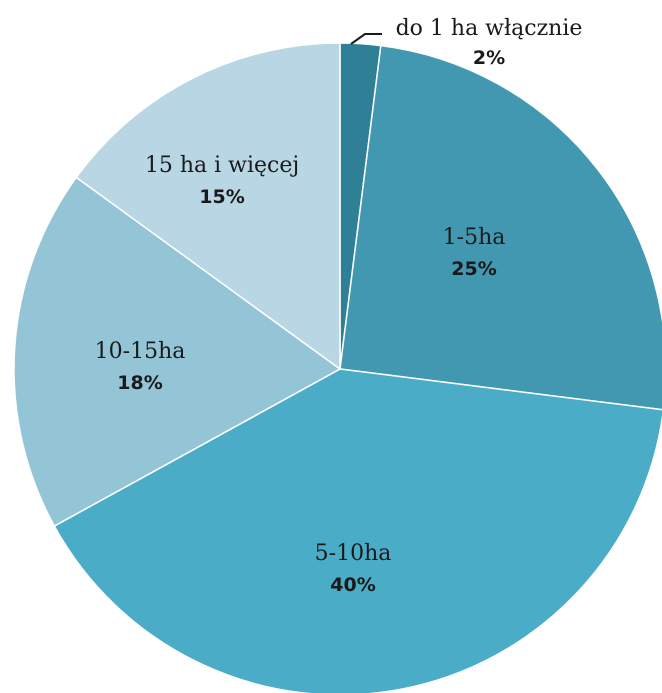  Describe the element at coordinates (366, 39) in the screenshot. I see `leader-line-do-1-ha` at that location.